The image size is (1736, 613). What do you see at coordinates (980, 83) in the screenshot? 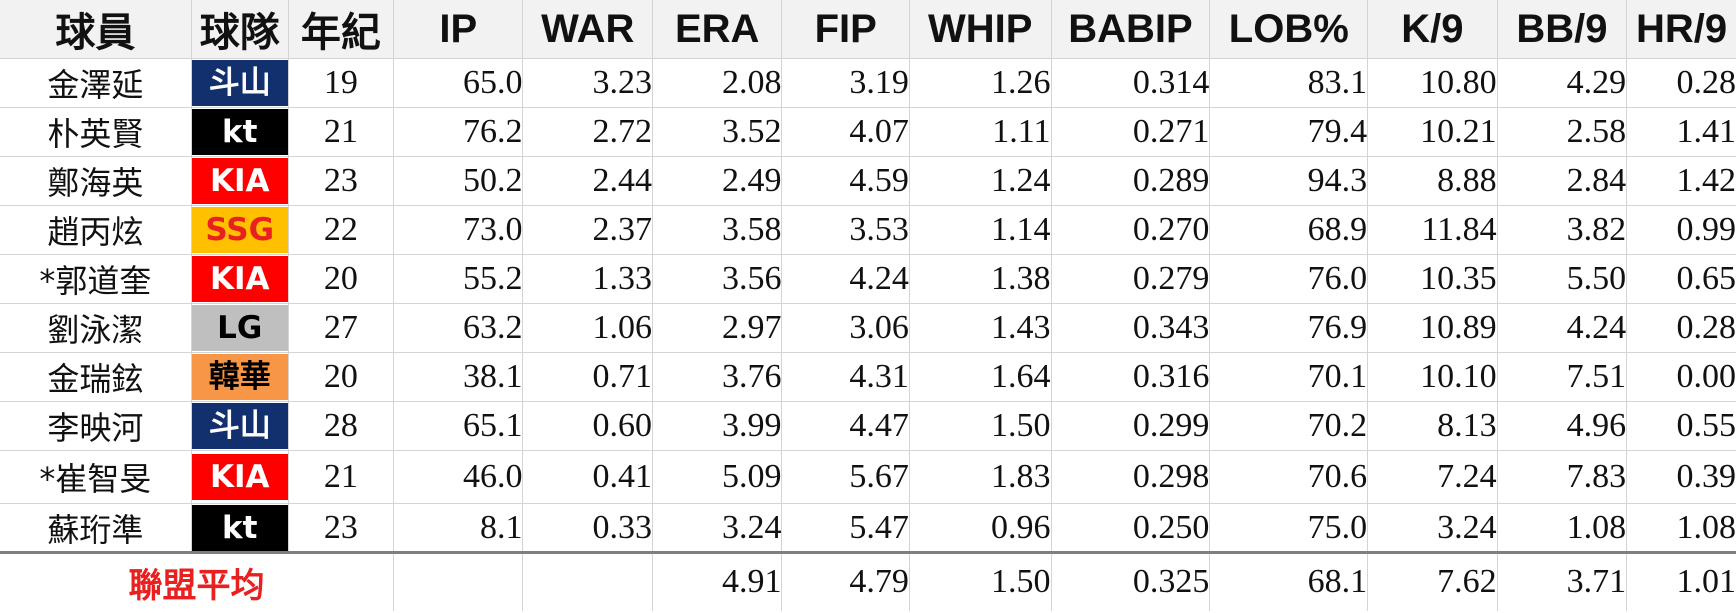
I see `whip-cell: 1.26` at bounding box center [980, 83].